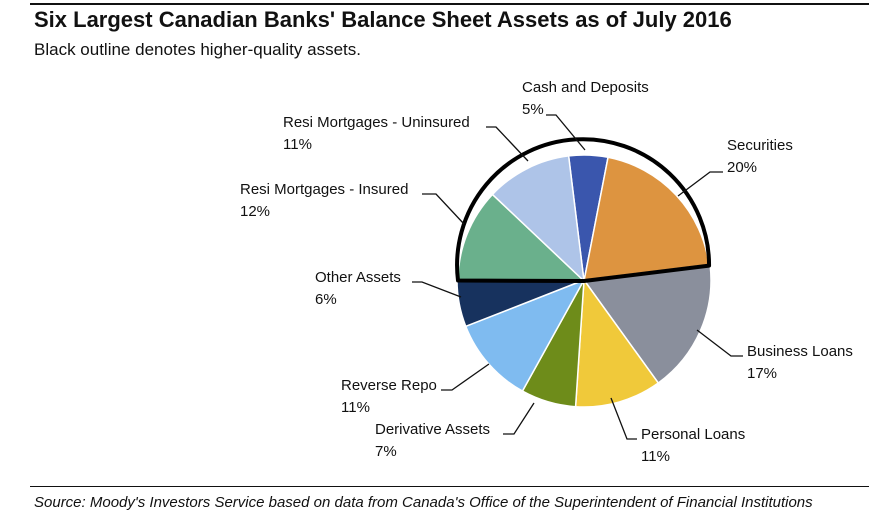 The height and width of the screenshot is (527, 877). What do you see at coordinates (389, 385) in the screenshot?
I see `label-reverse-repo: Reverse Repo` at bounding box center [389, 385].